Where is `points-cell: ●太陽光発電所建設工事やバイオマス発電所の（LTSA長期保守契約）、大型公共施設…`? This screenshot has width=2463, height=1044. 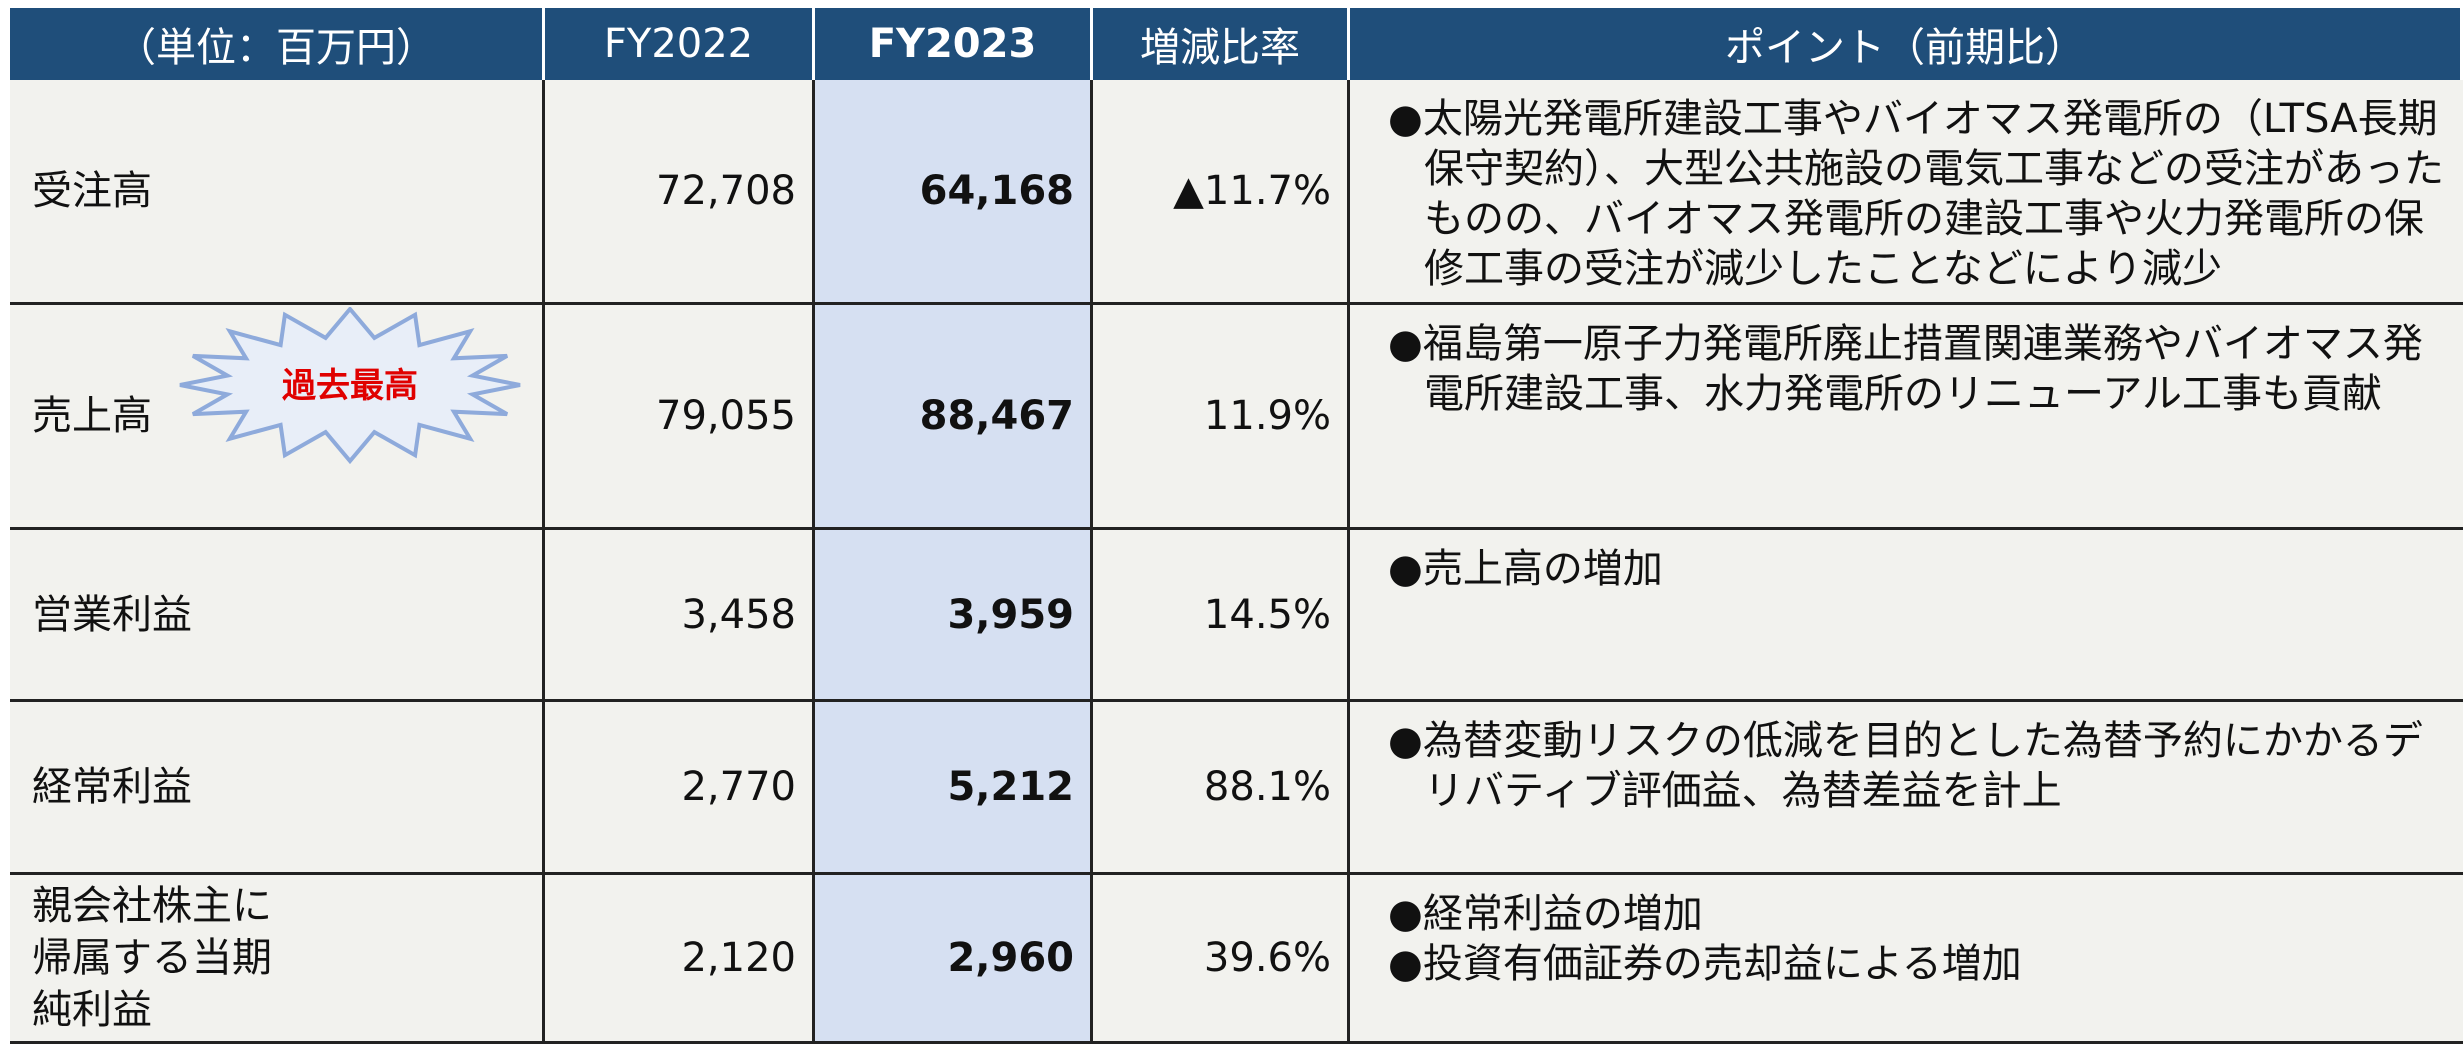
points-cell: ●太陽光発電所建設工事やバイオマス発電所の（LTSA長期保守契約）、大型公共施設… is located at coordinates (1906, 192).